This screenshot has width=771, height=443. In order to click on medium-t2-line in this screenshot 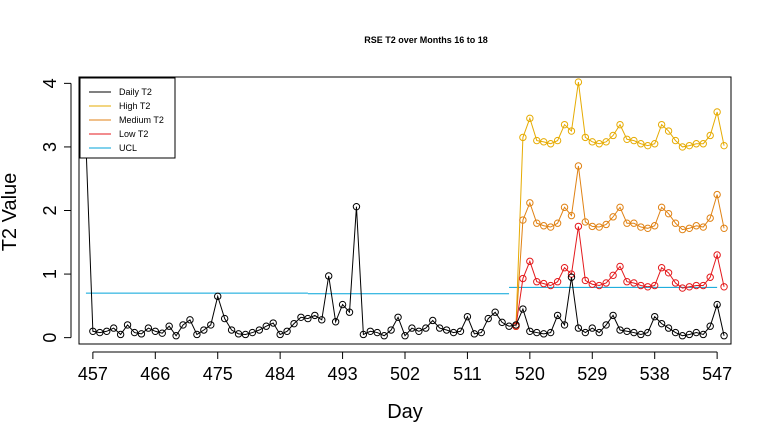, I will do `click(620, 246)`.